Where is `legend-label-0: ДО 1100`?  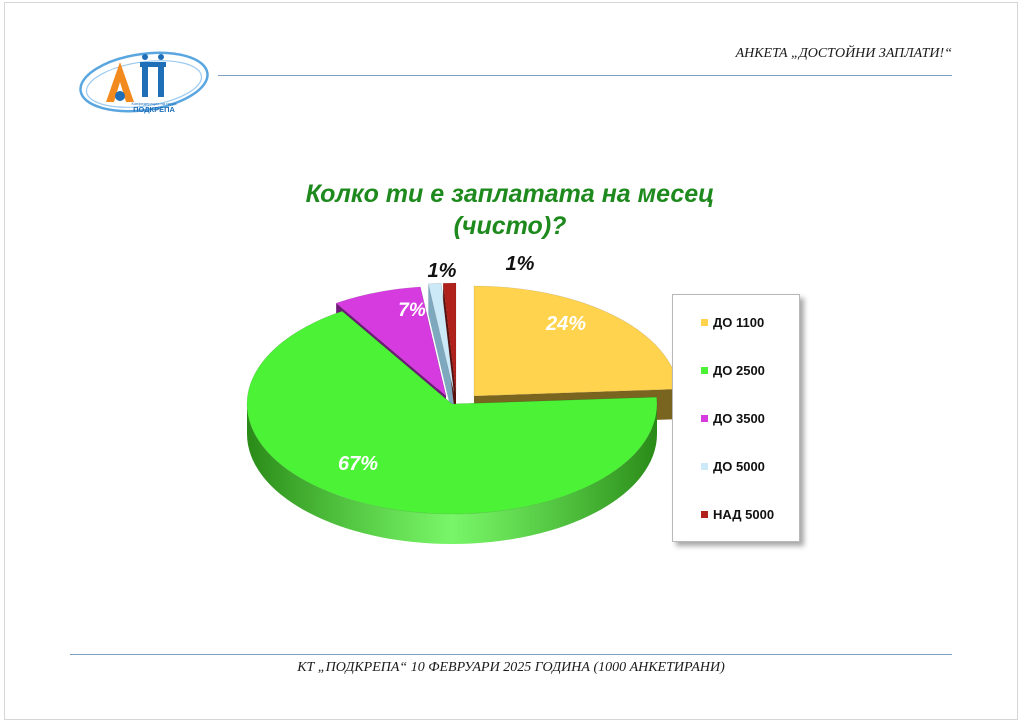
legend-label-0: ДО 1100 is located at coordinates (739, 322).